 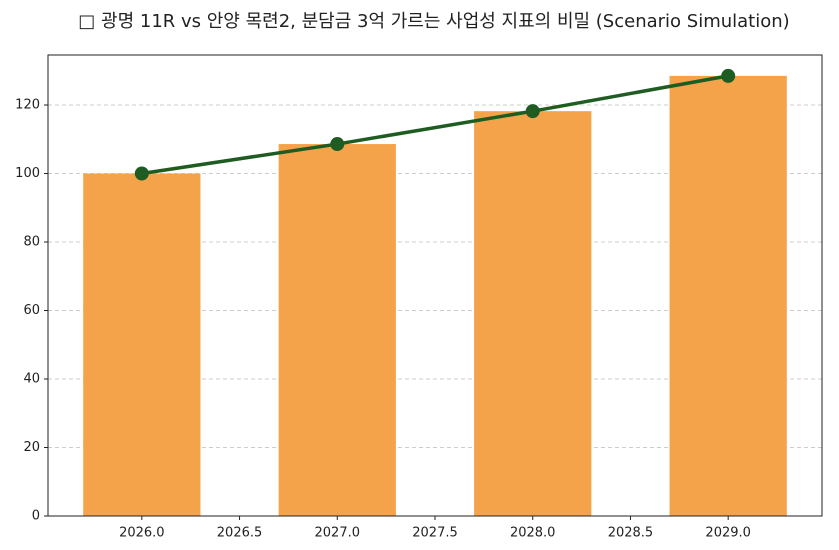 I want to click on y-tick-label: 40, so click(x=31, y=379).